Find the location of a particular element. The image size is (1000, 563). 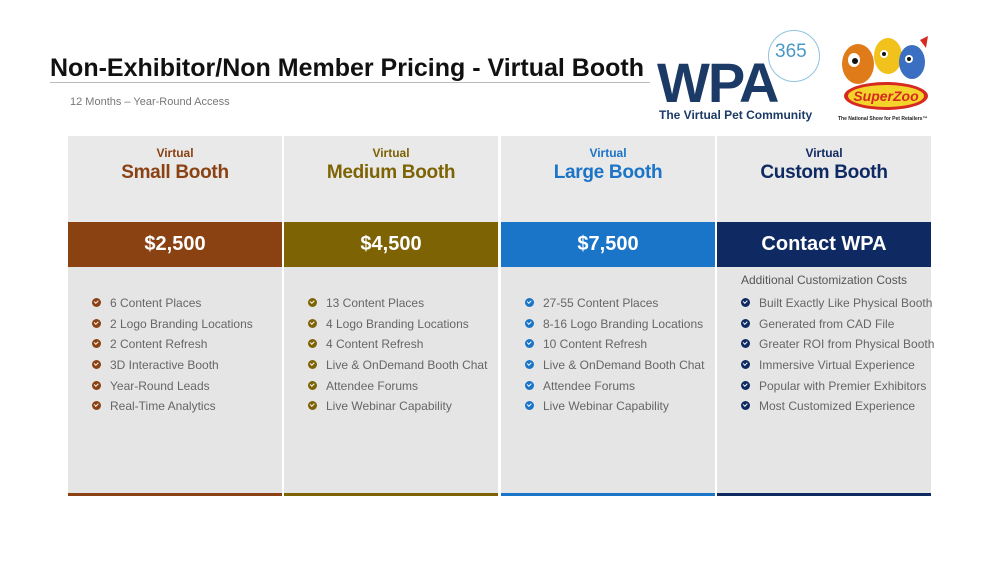

feature-item: Real-Time Analytics is located at coordinates (172, 409).